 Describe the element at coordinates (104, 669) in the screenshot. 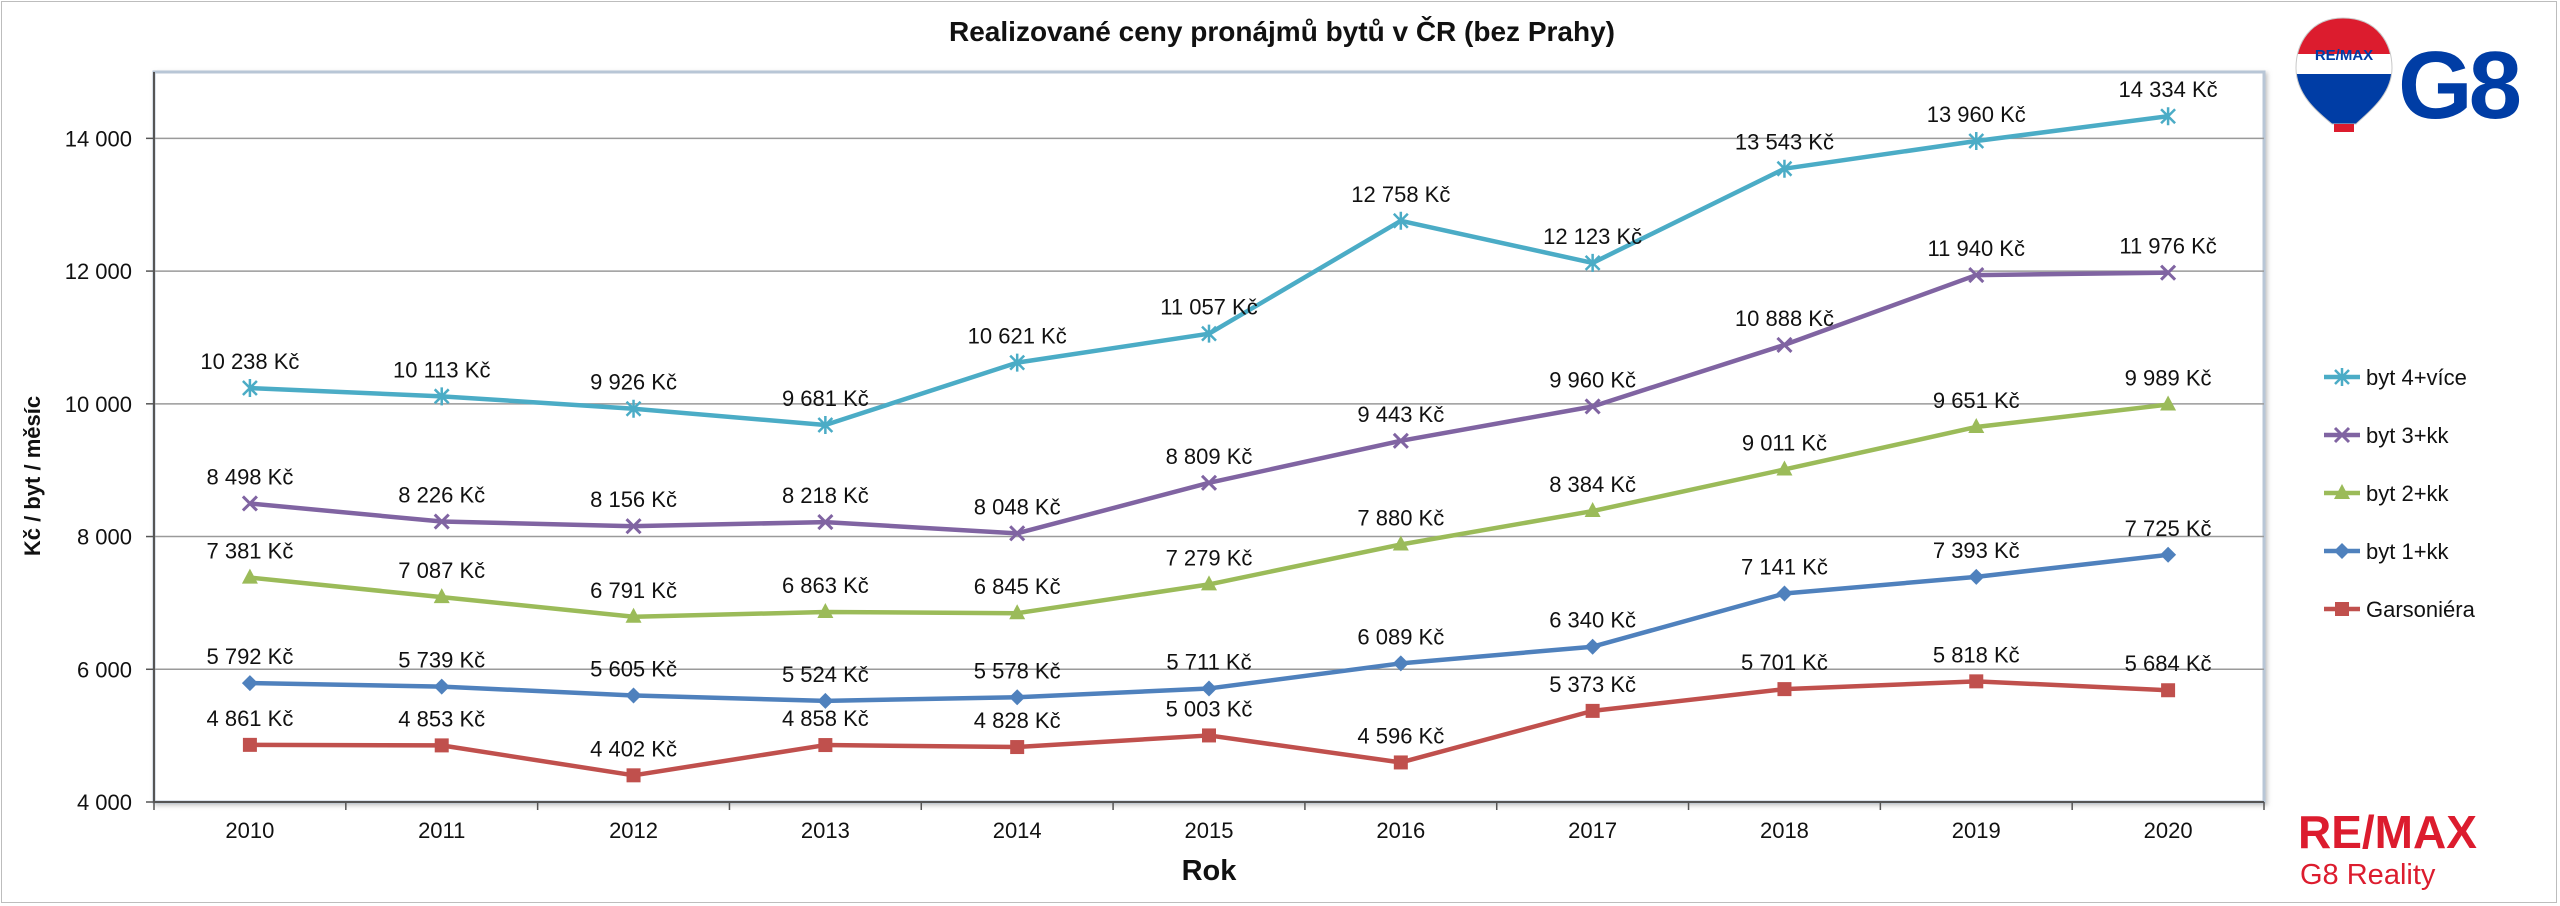

I see `y-tick-label: 6 000` at that location.